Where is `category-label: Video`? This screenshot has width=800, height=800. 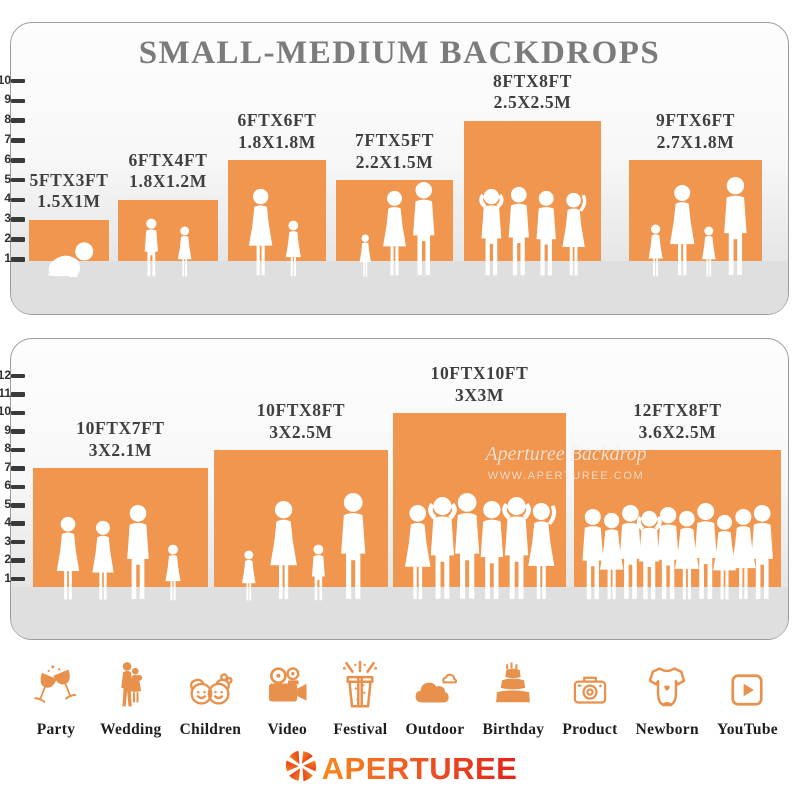 category-label: Video is located at coordinates (287, 729).